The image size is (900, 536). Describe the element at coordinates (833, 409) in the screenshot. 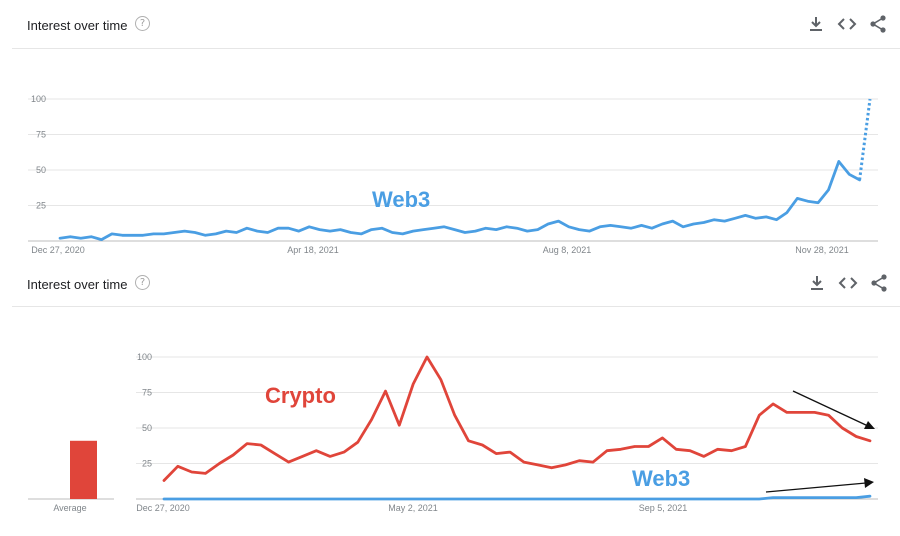

I see `trend-arrow-down` at that location.